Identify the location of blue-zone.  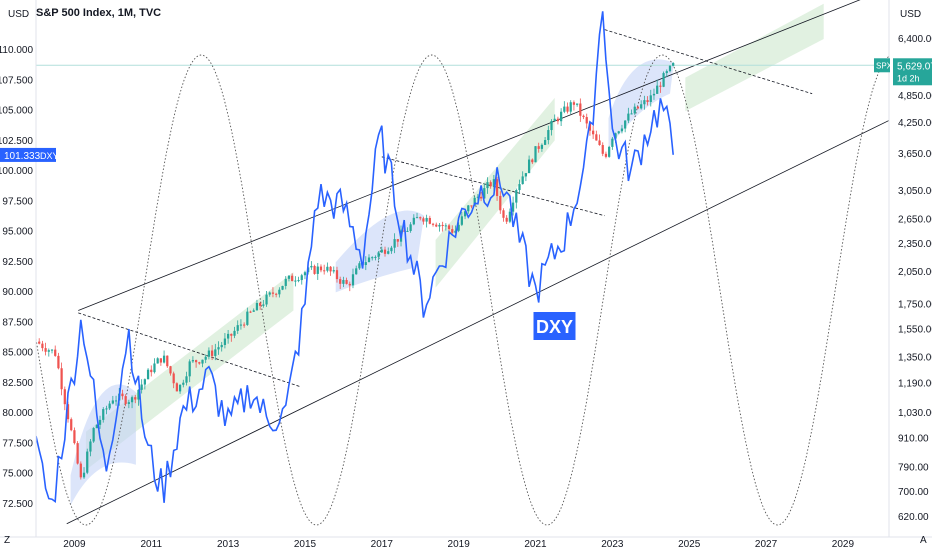
(103, 445).